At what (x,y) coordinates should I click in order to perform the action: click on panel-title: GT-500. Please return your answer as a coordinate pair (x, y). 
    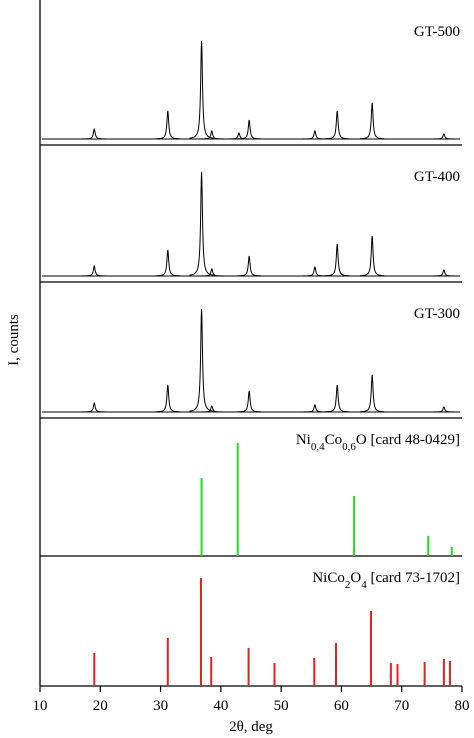
    Looking at the image, I should click on (437, 32).